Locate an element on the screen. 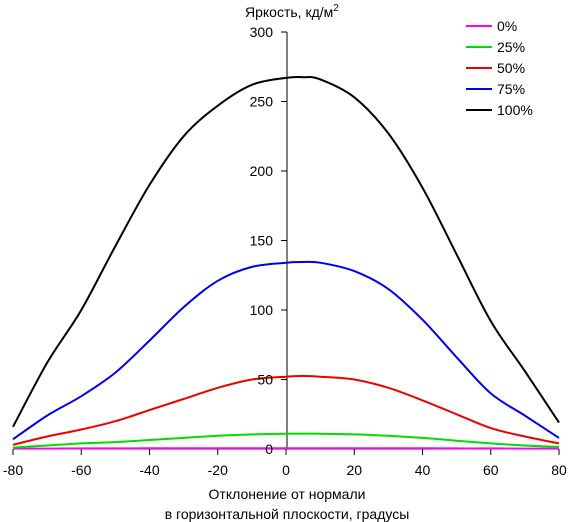 The image size is (568, 522). legend: 0% 25% 50% 75% 100% is located at coordinates (499, 68).